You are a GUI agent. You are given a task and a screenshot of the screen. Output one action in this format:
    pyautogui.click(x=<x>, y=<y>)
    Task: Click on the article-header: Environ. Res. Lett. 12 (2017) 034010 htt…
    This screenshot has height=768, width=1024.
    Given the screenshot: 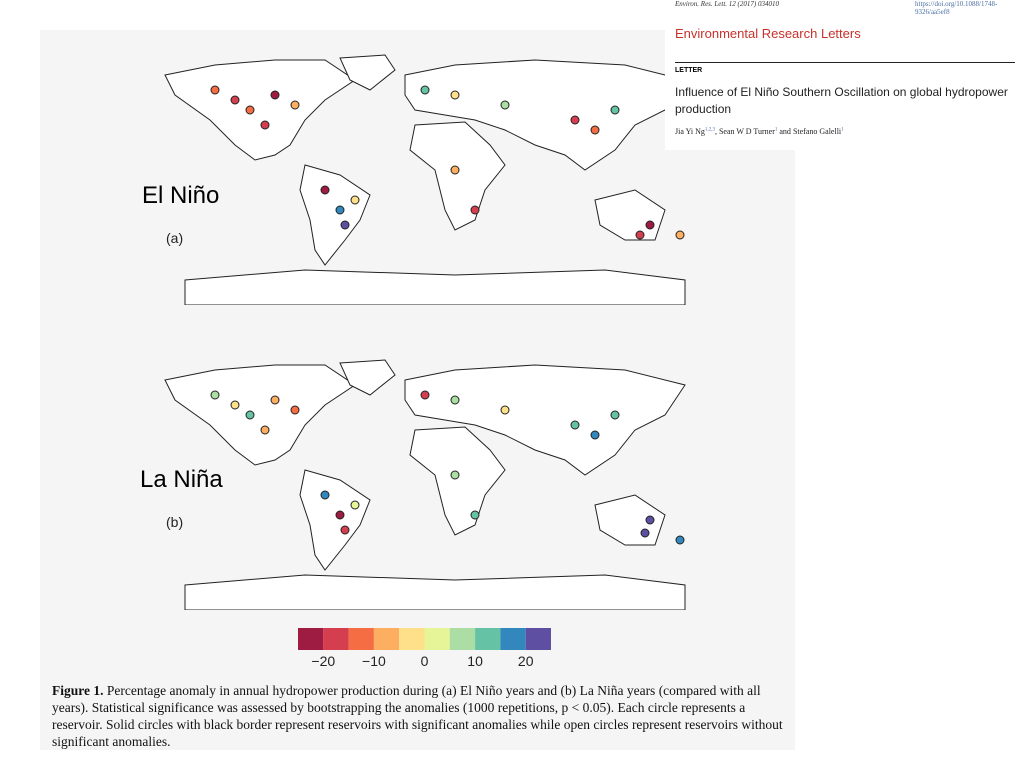 What is the action you would take?
    pyautogui.click(x=844, y=75)
    